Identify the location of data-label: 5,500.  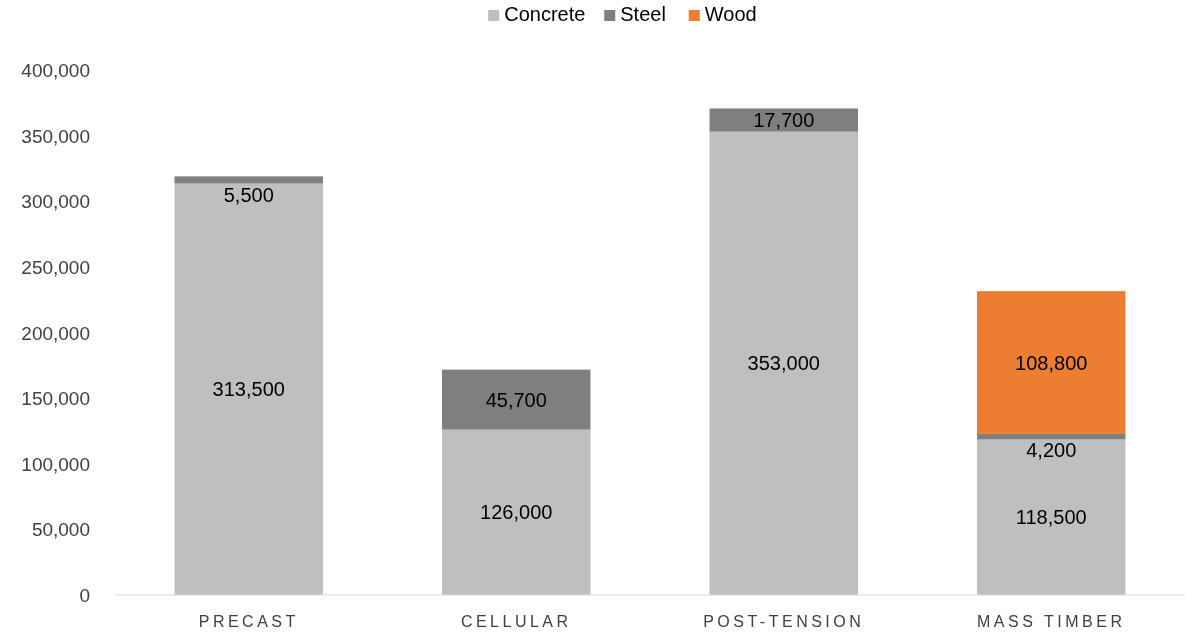
(248, 194).